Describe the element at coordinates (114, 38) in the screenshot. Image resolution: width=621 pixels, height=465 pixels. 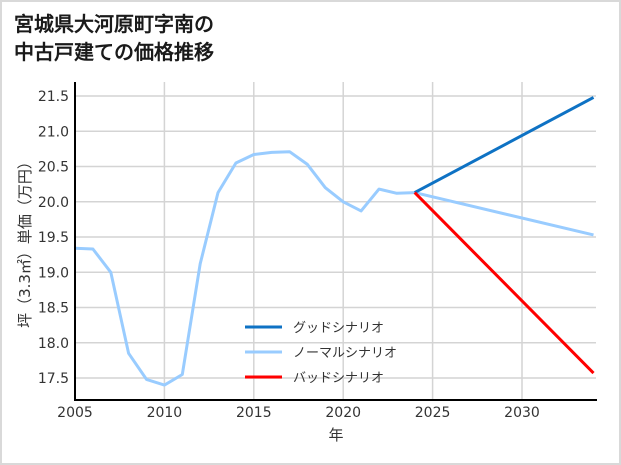
I see `chart-title: 宮城県大河原町字南の 中古戸建ての価格推移` at that location.